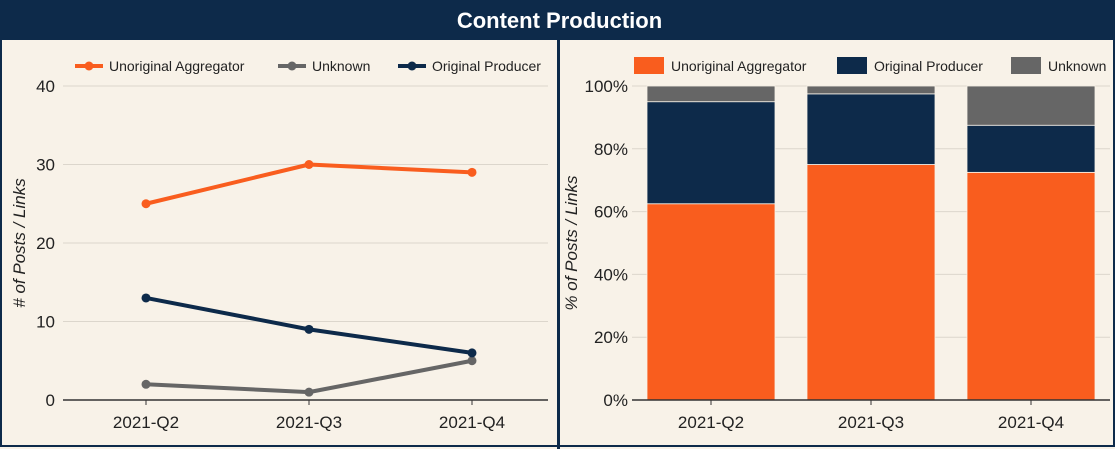 This screenshot has height=449, width=1115. I want to click on legend-swatch-unknown, so click(1026, 65).